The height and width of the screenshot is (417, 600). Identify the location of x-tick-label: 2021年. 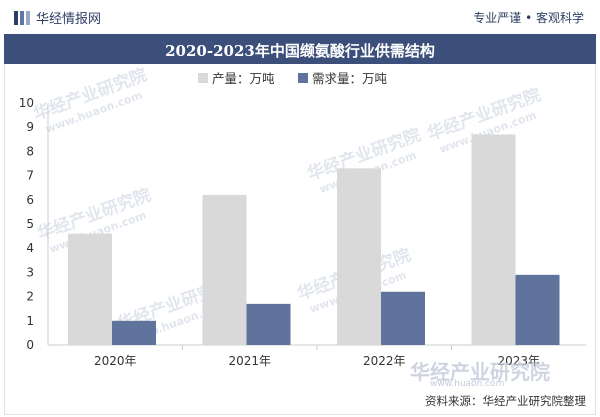
(249, 361).